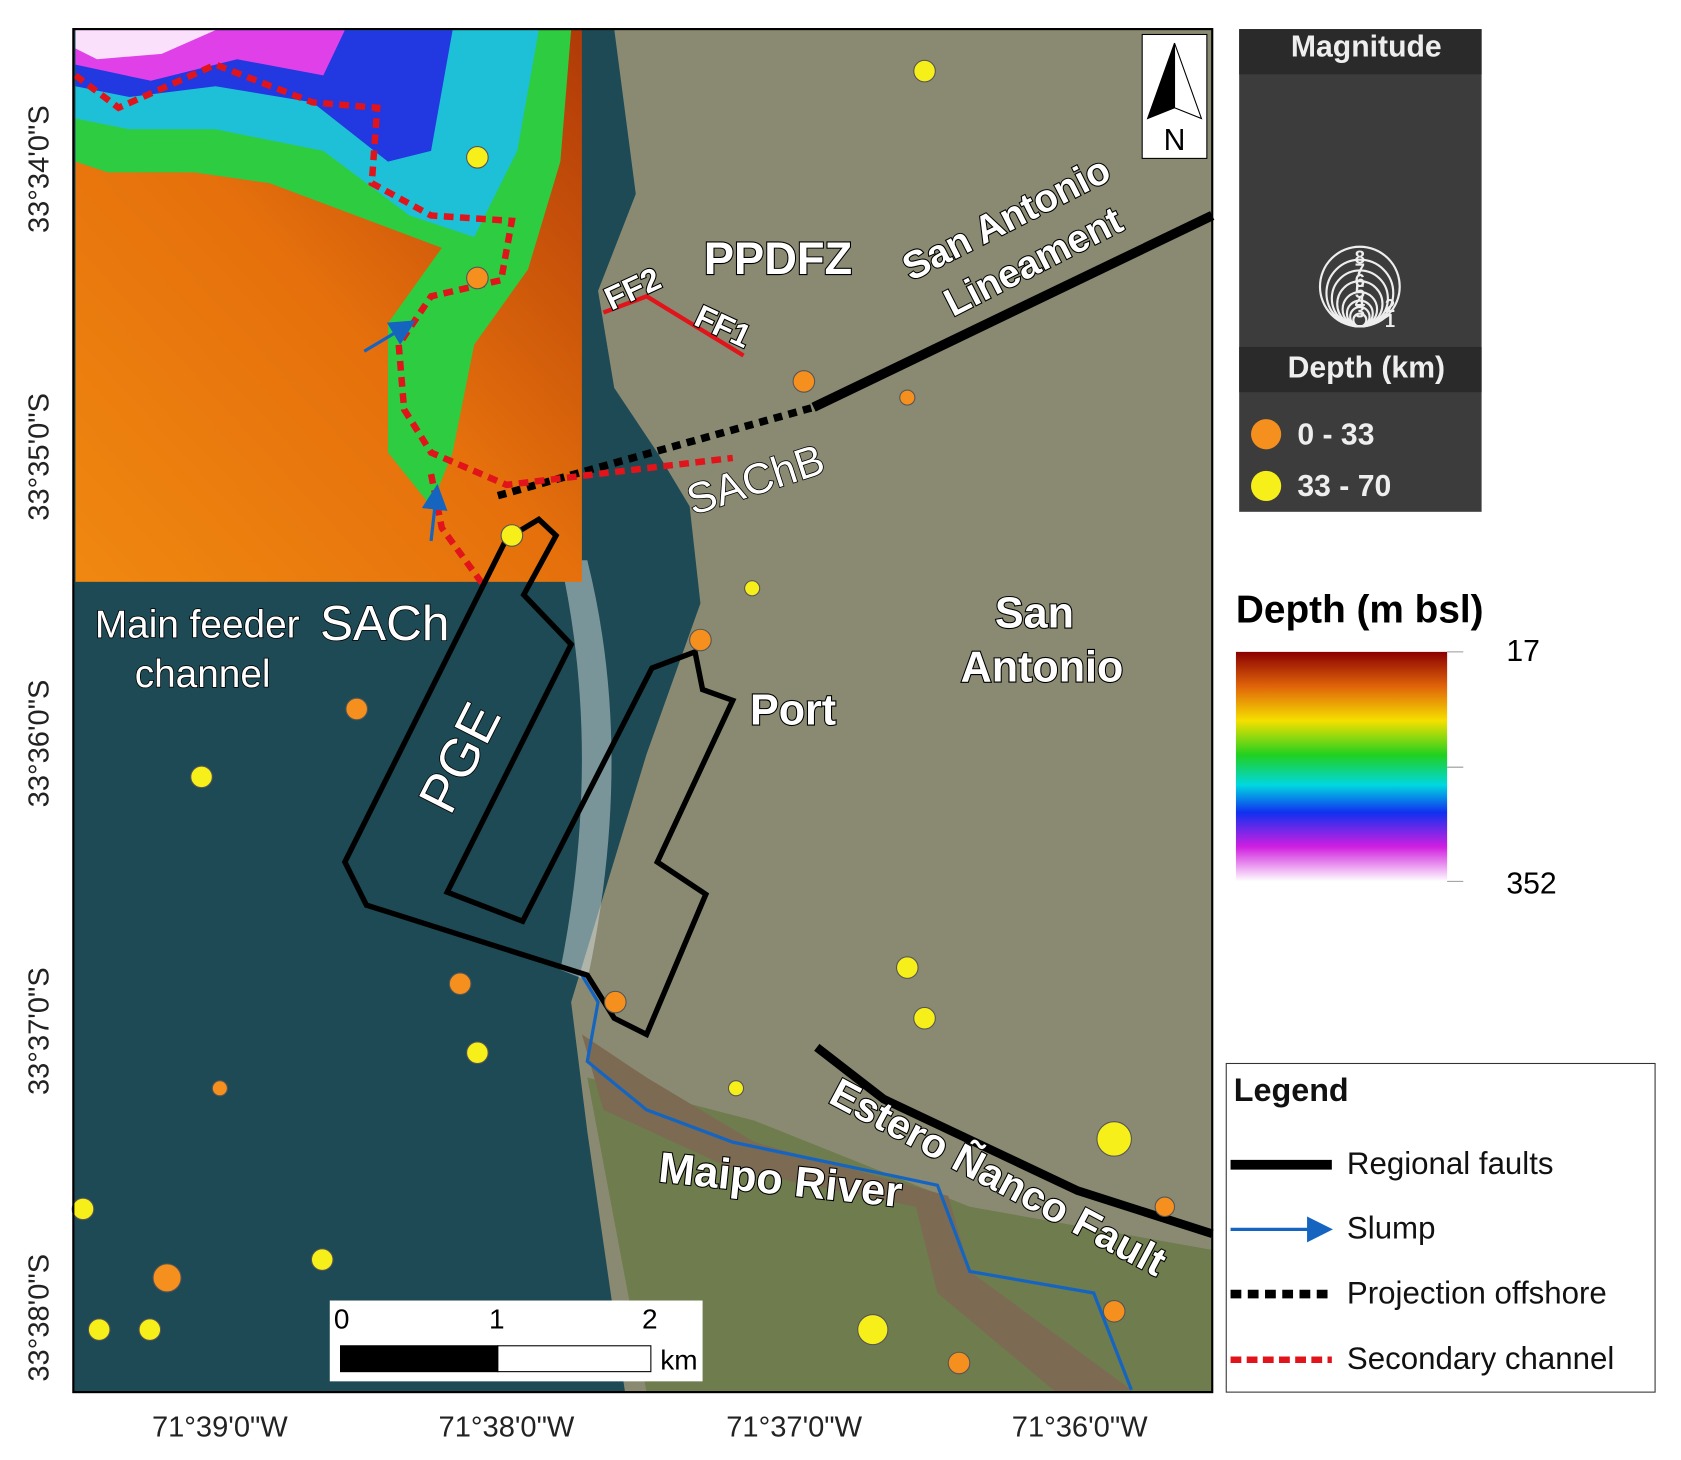 The width and height of the screenshot is (1681, 1460). What do you see at coordinates (40, 1318) in the screenshot?
I see `lat-label: 33°38'0"S` at bounding box center [40, 1318].